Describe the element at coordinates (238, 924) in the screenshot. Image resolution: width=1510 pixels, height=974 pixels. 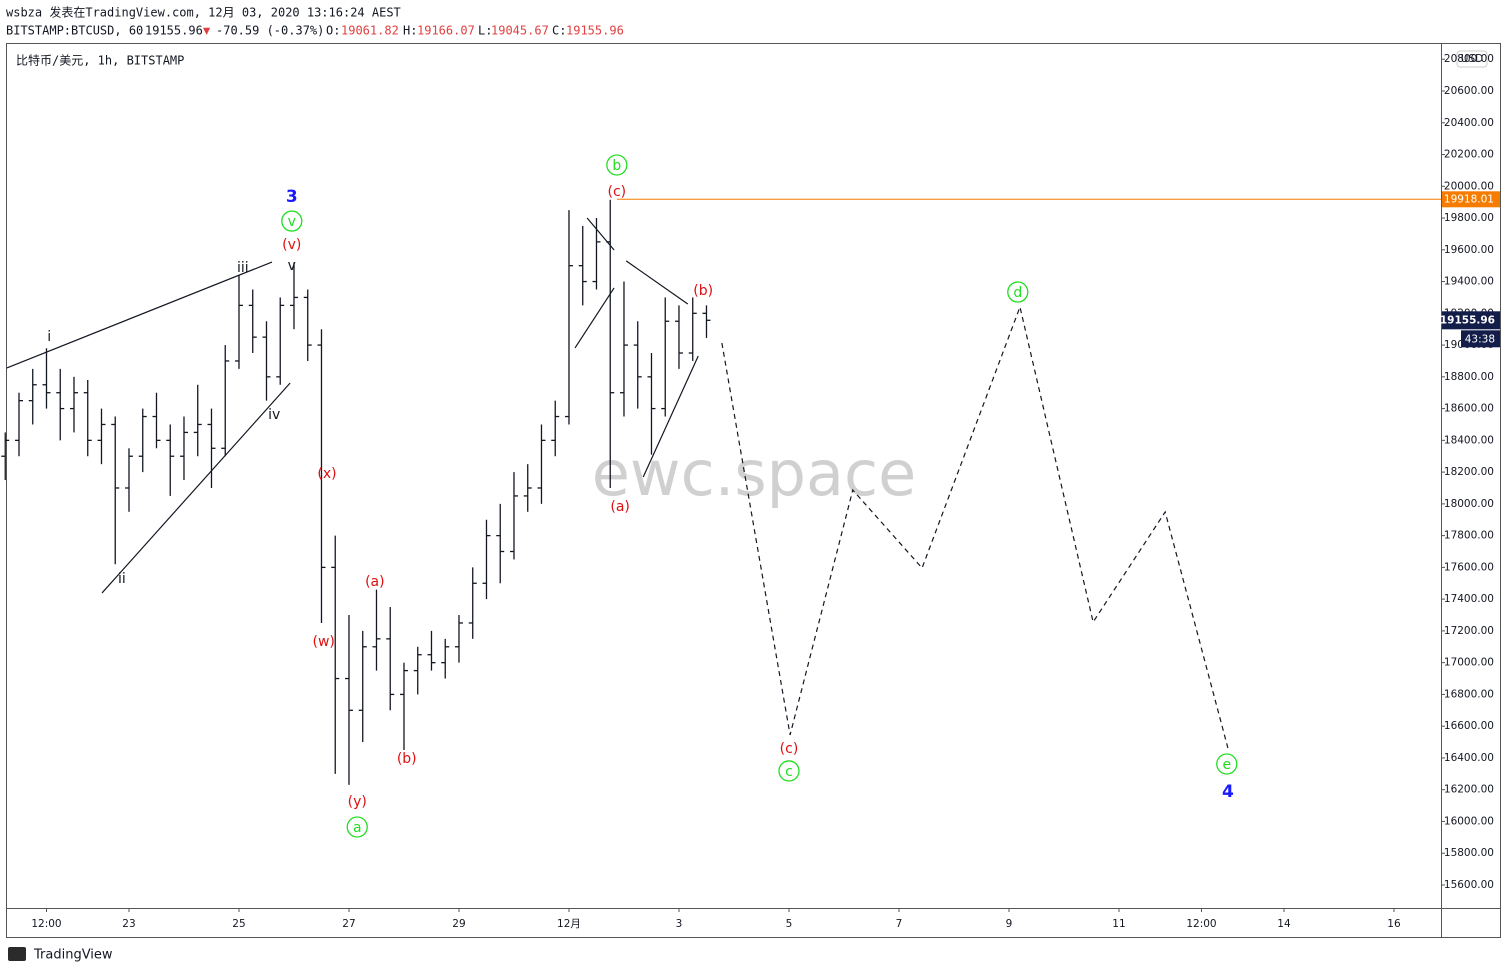
I see `x-tick-label: 25` at that location.